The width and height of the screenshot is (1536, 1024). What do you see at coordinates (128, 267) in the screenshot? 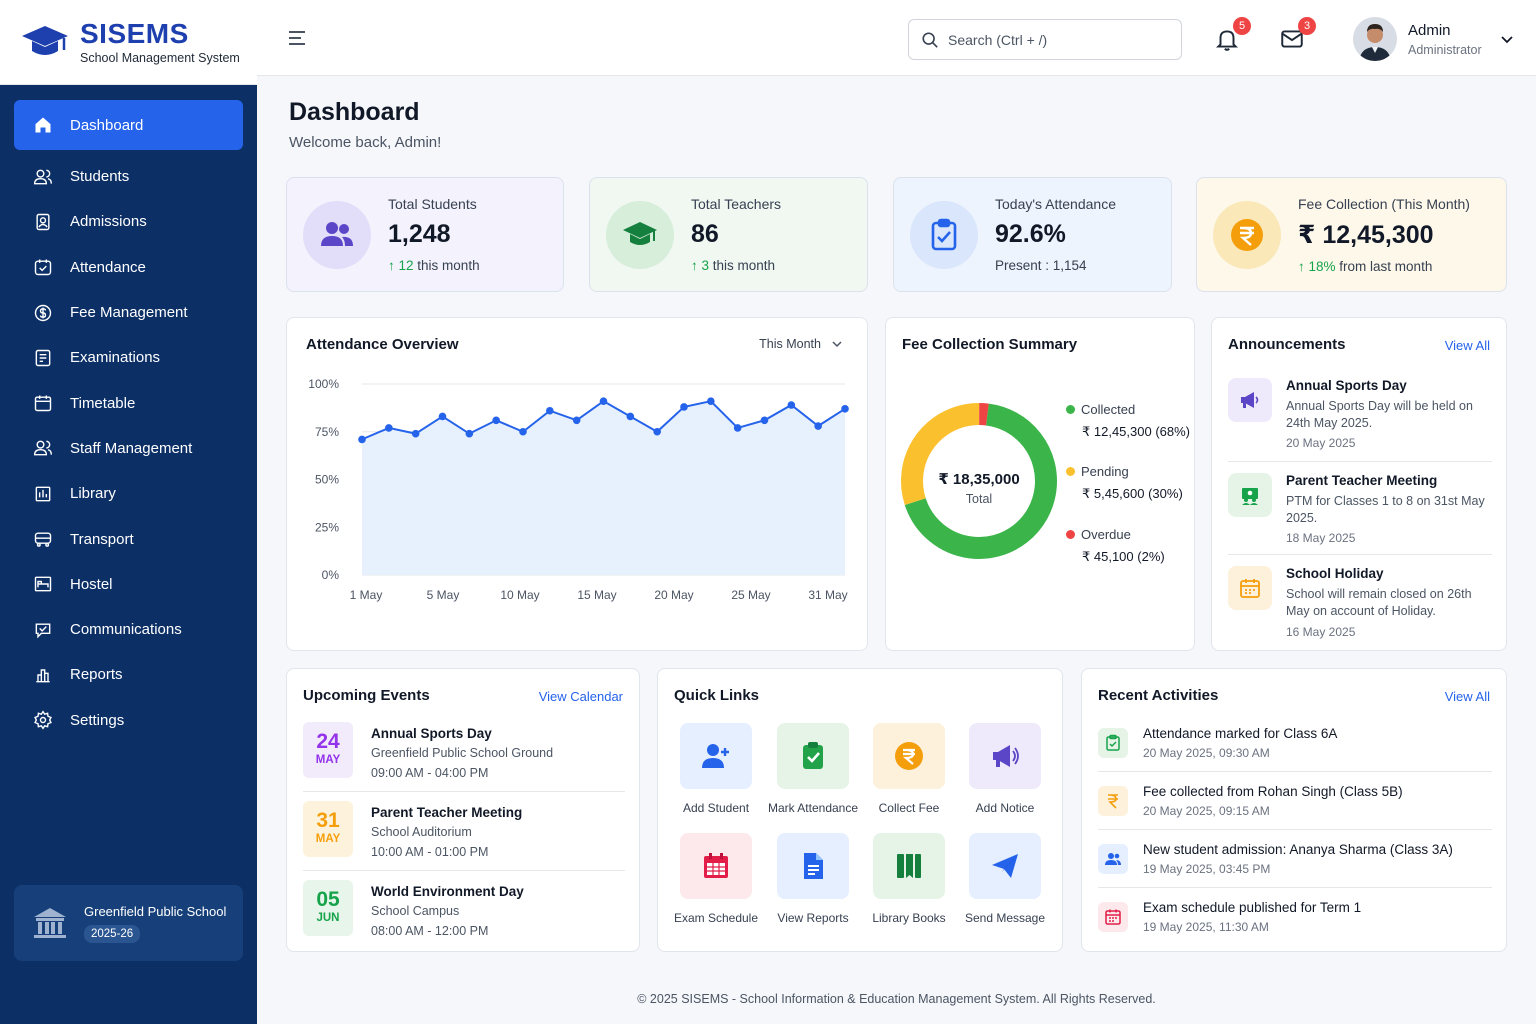
I see `sidebar-item-attendance: Attendance` at bounding box center [128, 267].